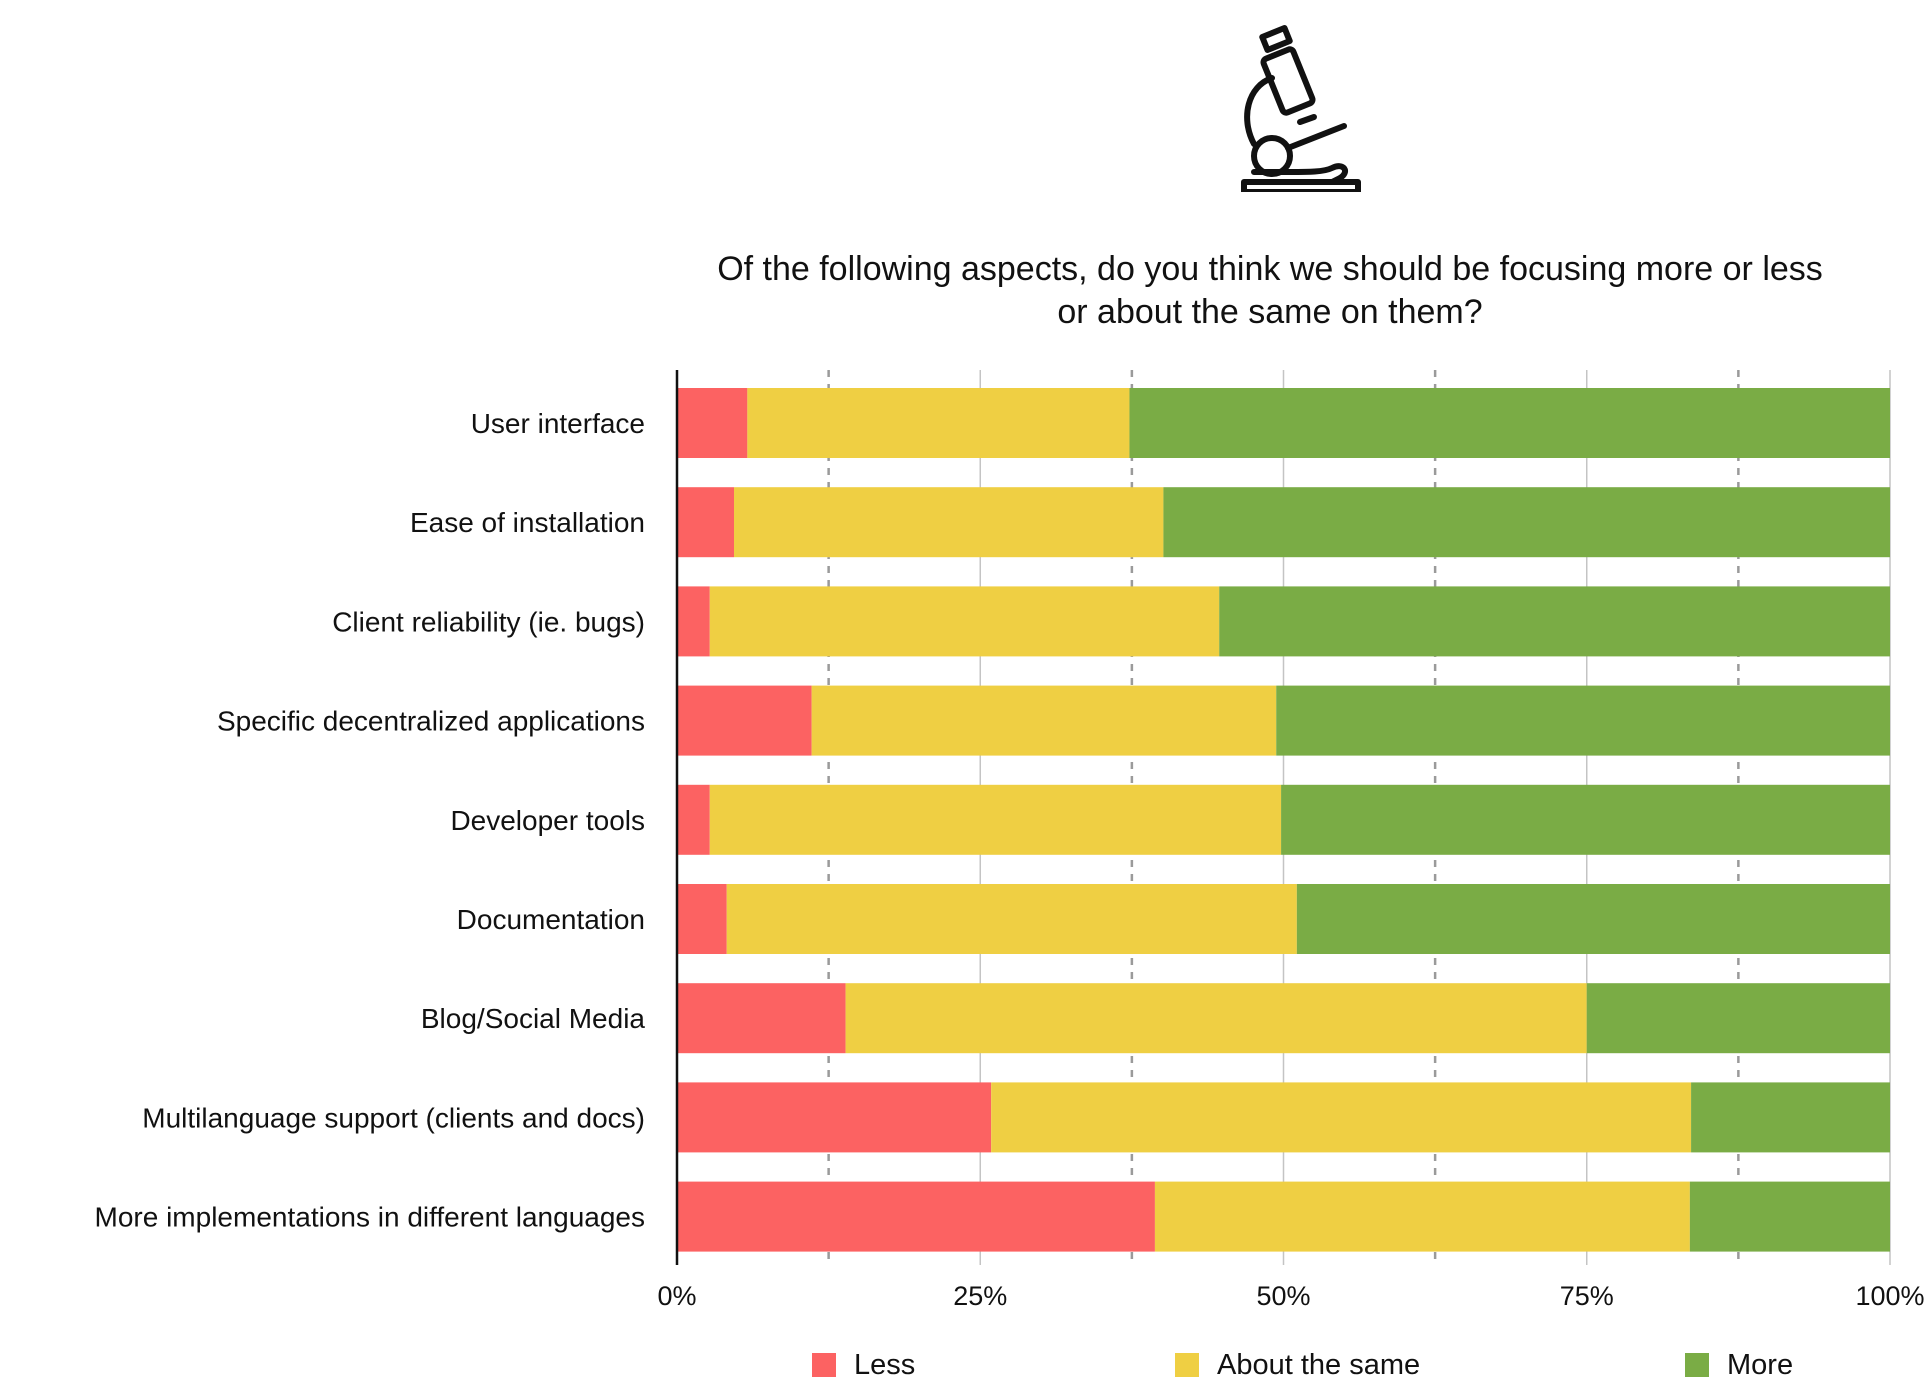  What do you see at coordinates (1889, 1296) in the screenshot?
I see `x-tick-label: 100%` at bounding box center [1889, 1296].